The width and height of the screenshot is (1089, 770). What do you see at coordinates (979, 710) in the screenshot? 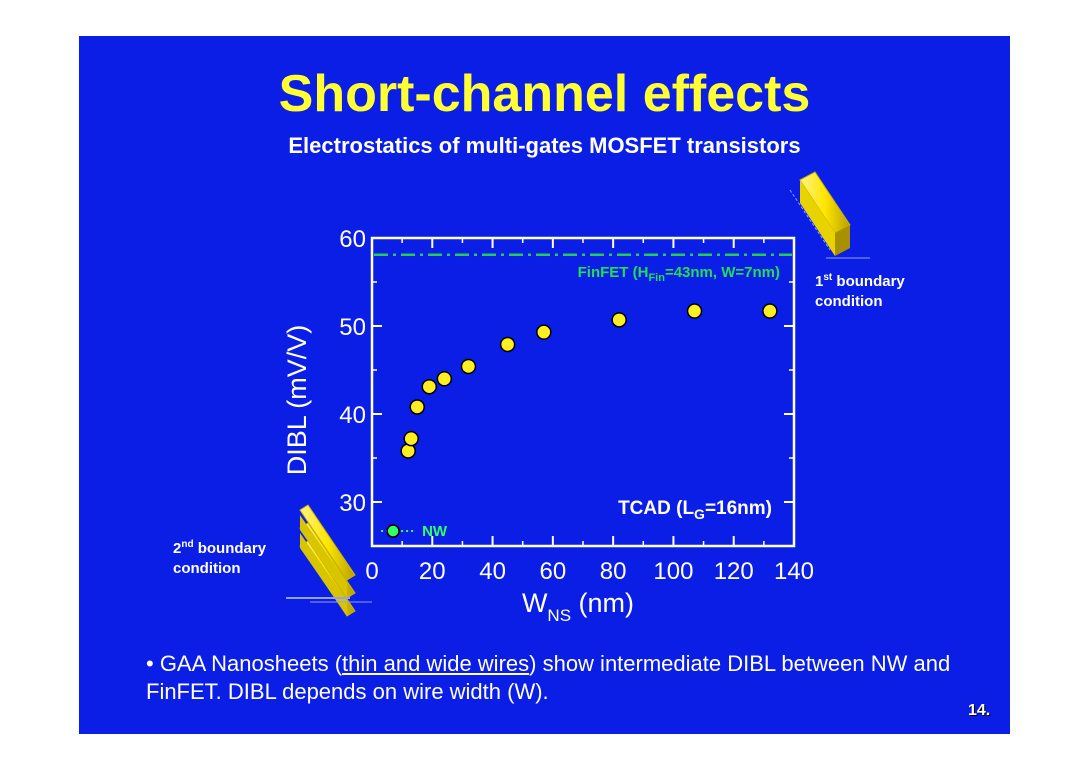
I see `page-number: 14.` at bounding box center [979, 710].